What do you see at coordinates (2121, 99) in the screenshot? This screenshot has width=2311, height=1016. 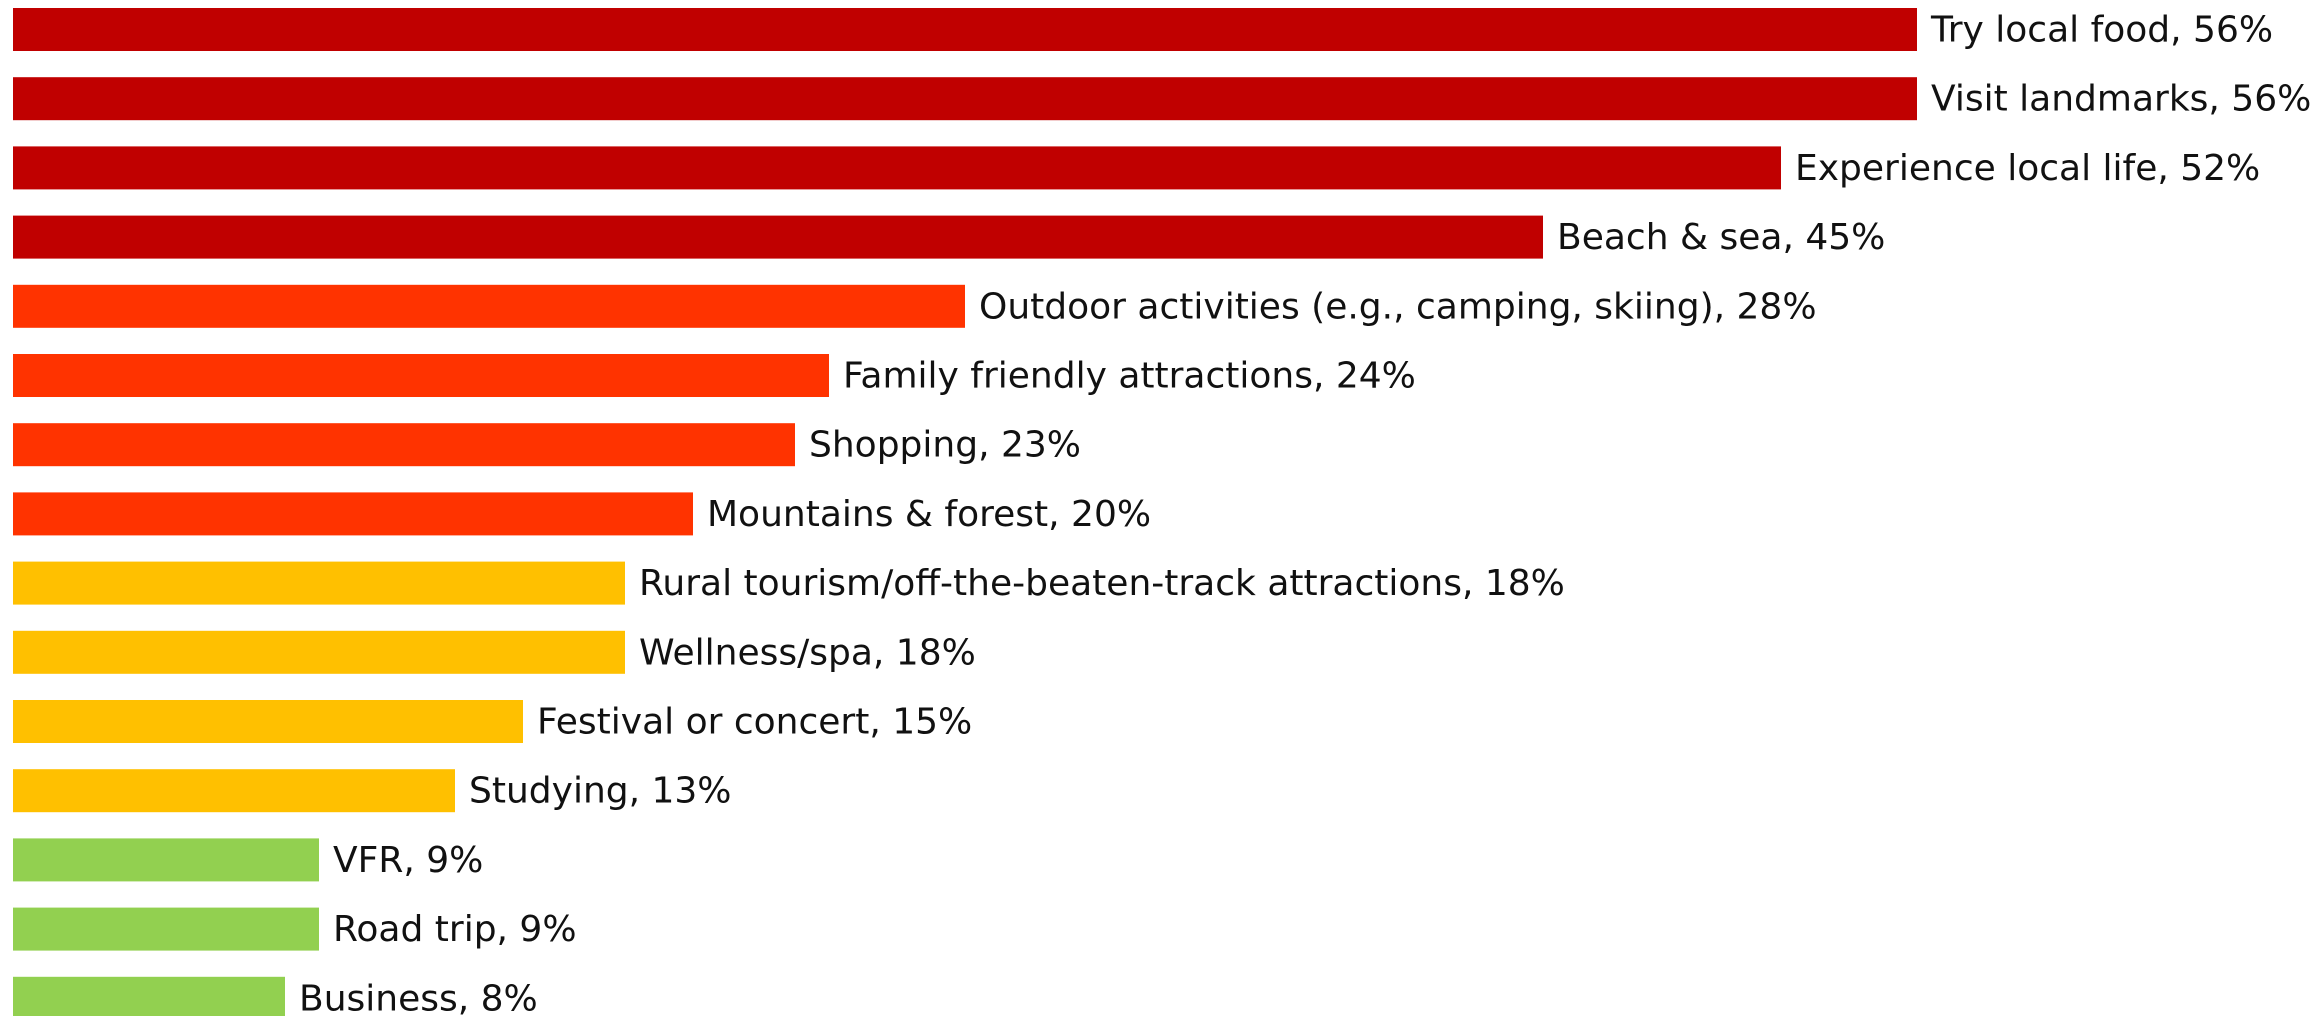 I see `bar-label-1: Visit landmarks, 56%` at bounding box center [2121, 99].